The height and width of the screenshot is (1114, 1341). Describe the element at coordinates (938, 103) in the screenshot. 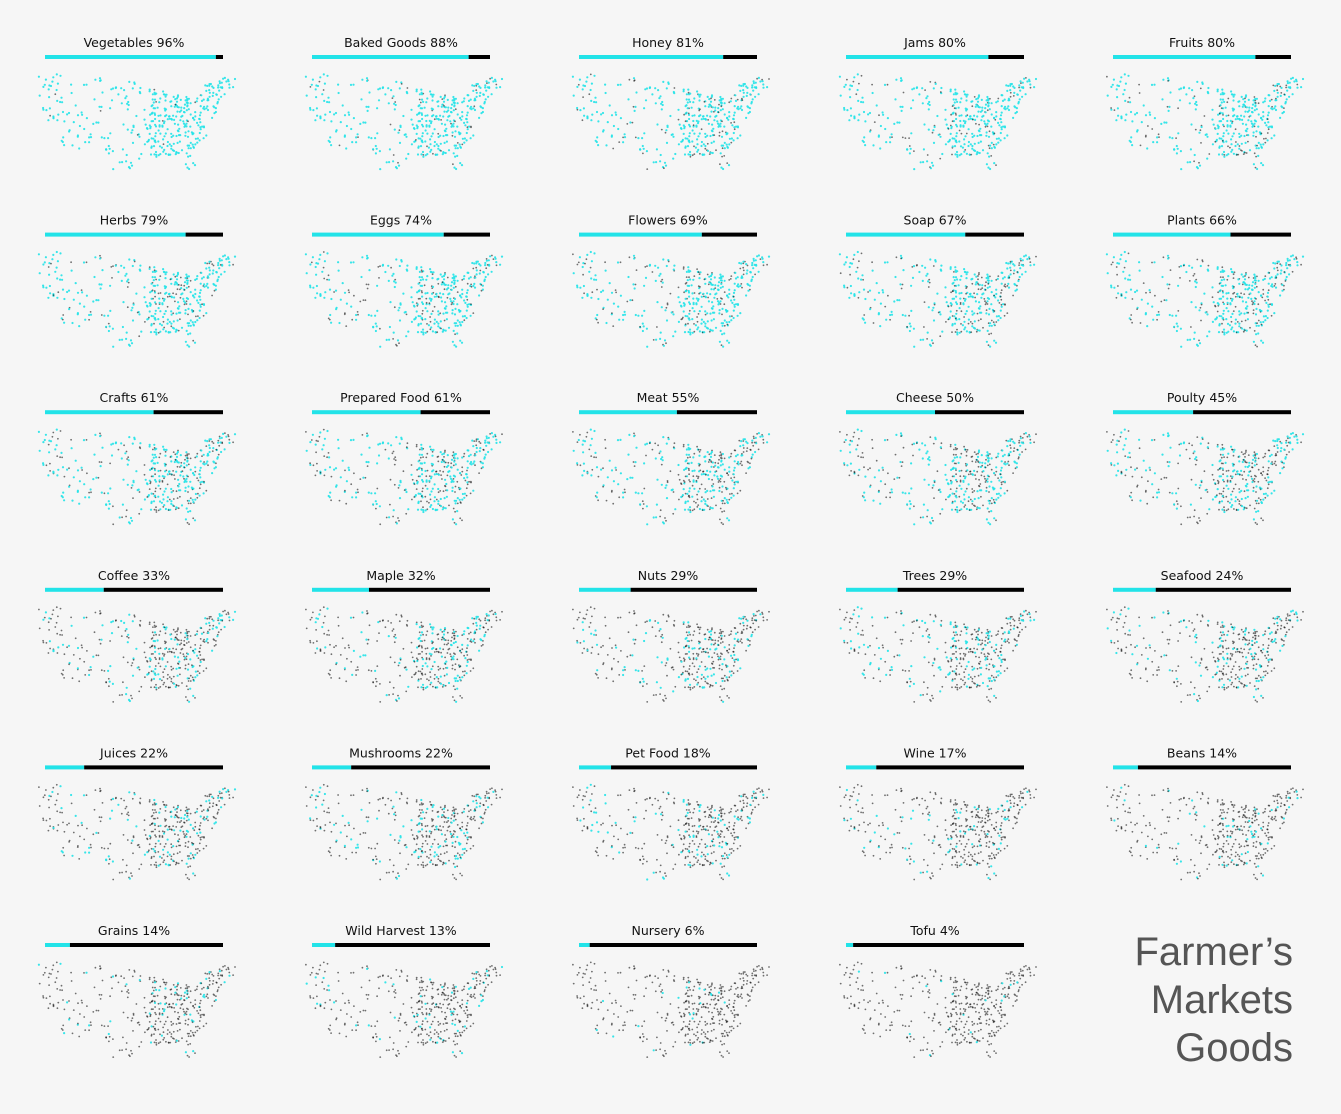

I see `panel: Jams 80%` at that location.